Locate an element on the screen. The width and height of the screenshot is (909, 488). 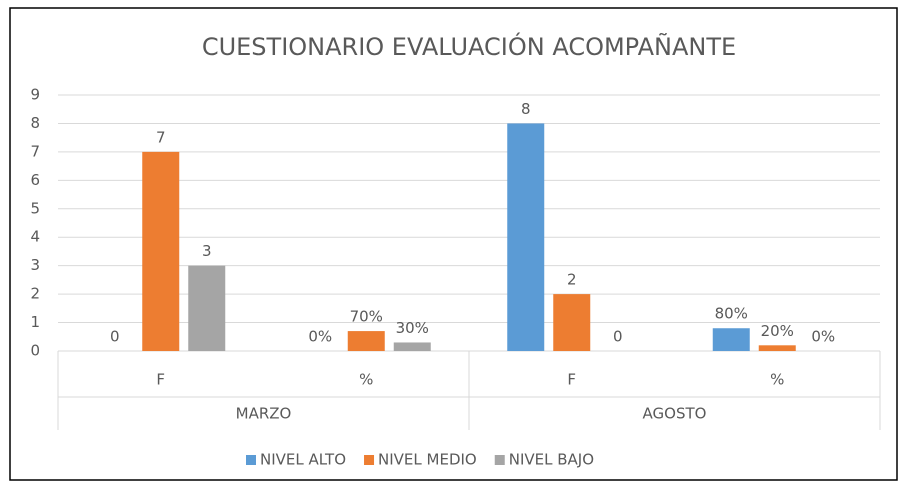
data-label: 3 is located at coordinates (207, 251).